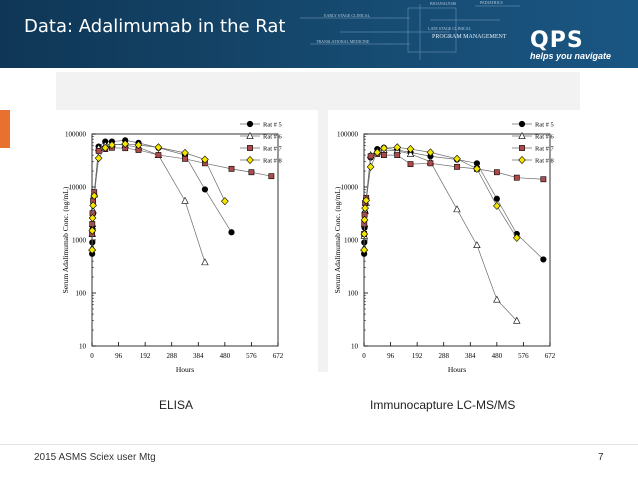  I want to click on footer-divider, so click(319, 444).